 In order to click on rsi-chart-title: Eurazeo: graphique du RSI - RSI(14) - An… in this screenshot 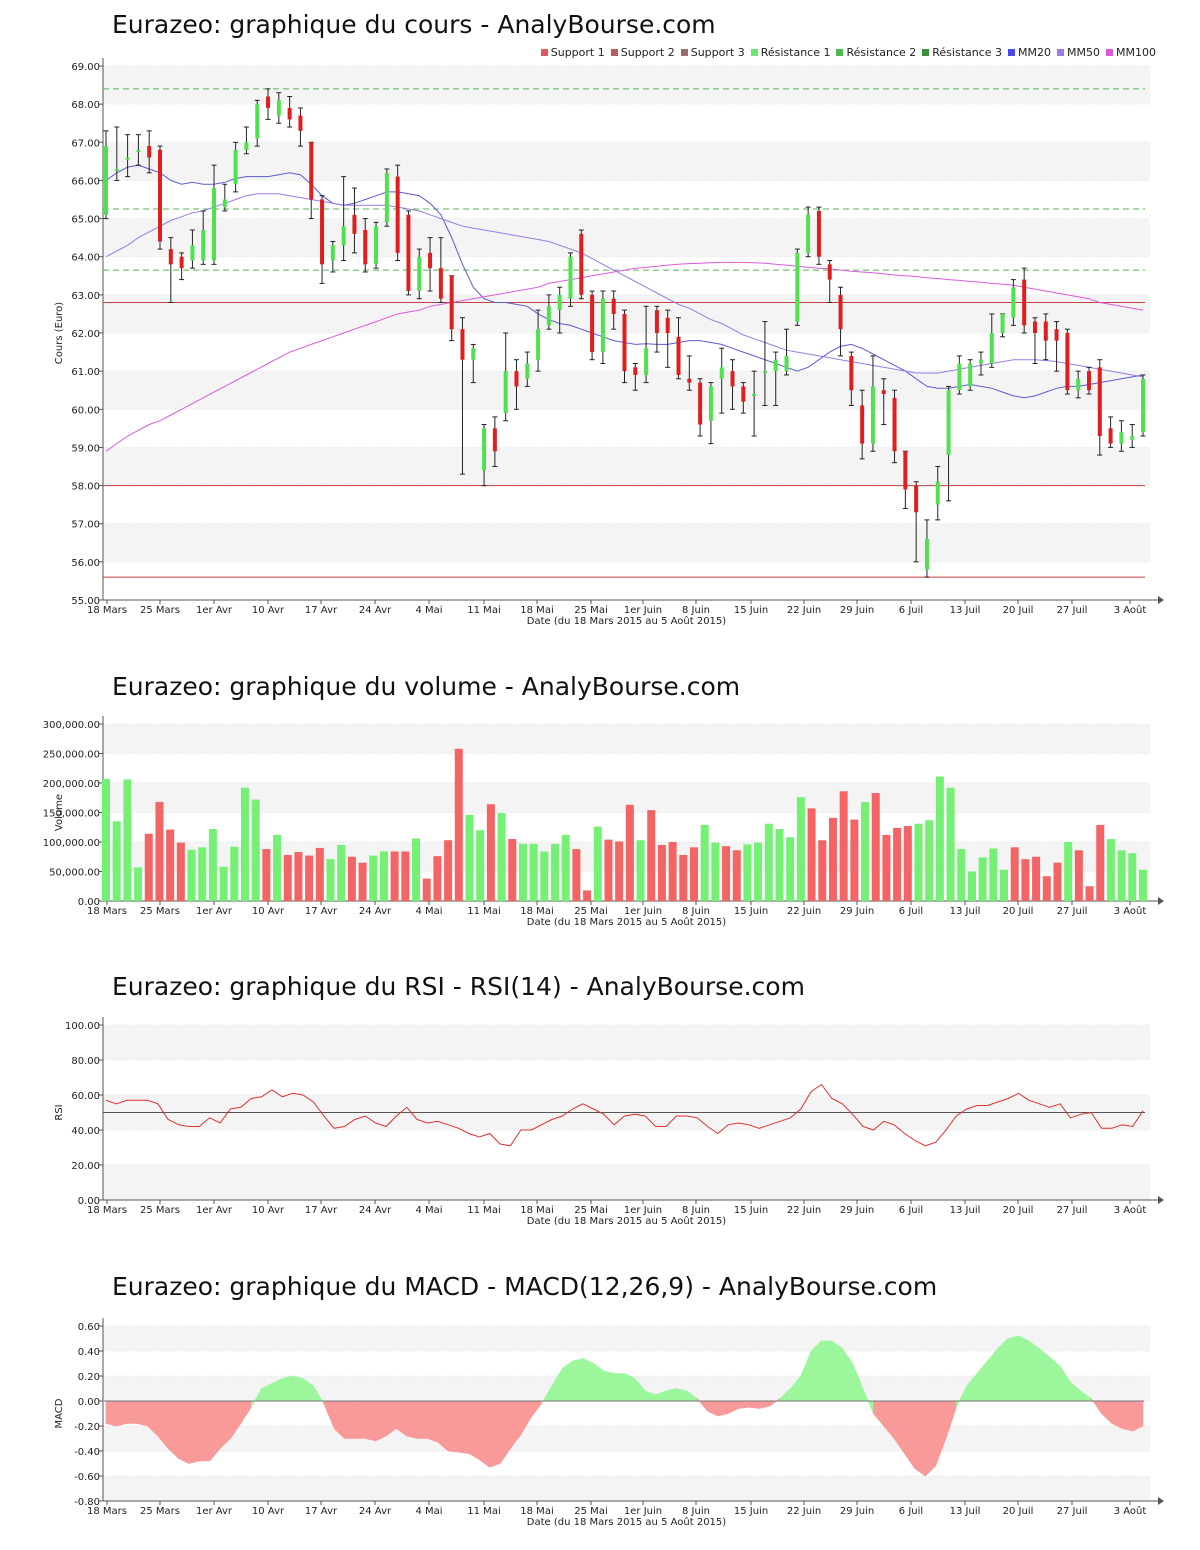, I will do `click(458, 986)`.